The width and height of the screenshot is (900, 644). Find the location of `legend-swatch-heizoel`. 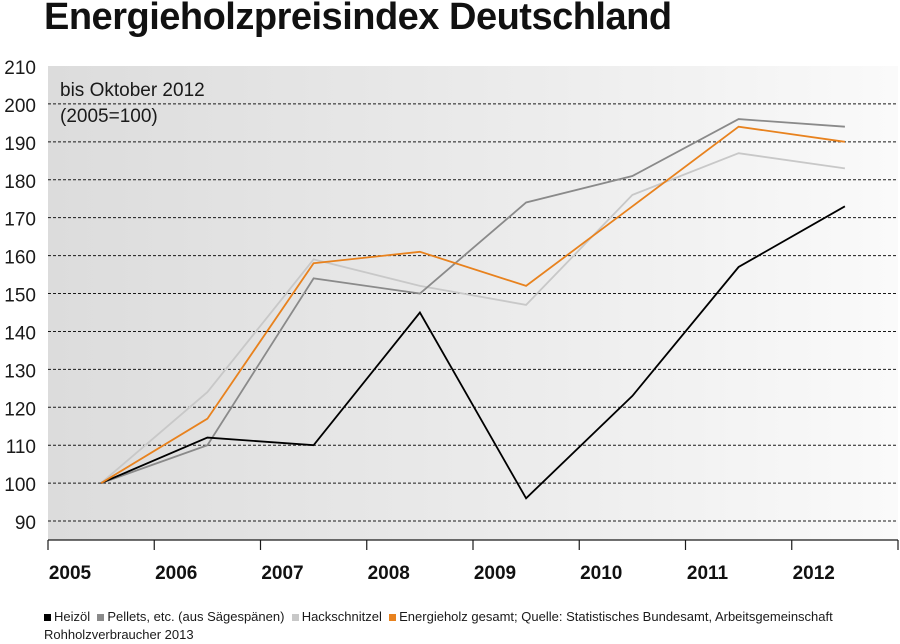

legend-swatch-heizoel is located at coordinates (47, 617).